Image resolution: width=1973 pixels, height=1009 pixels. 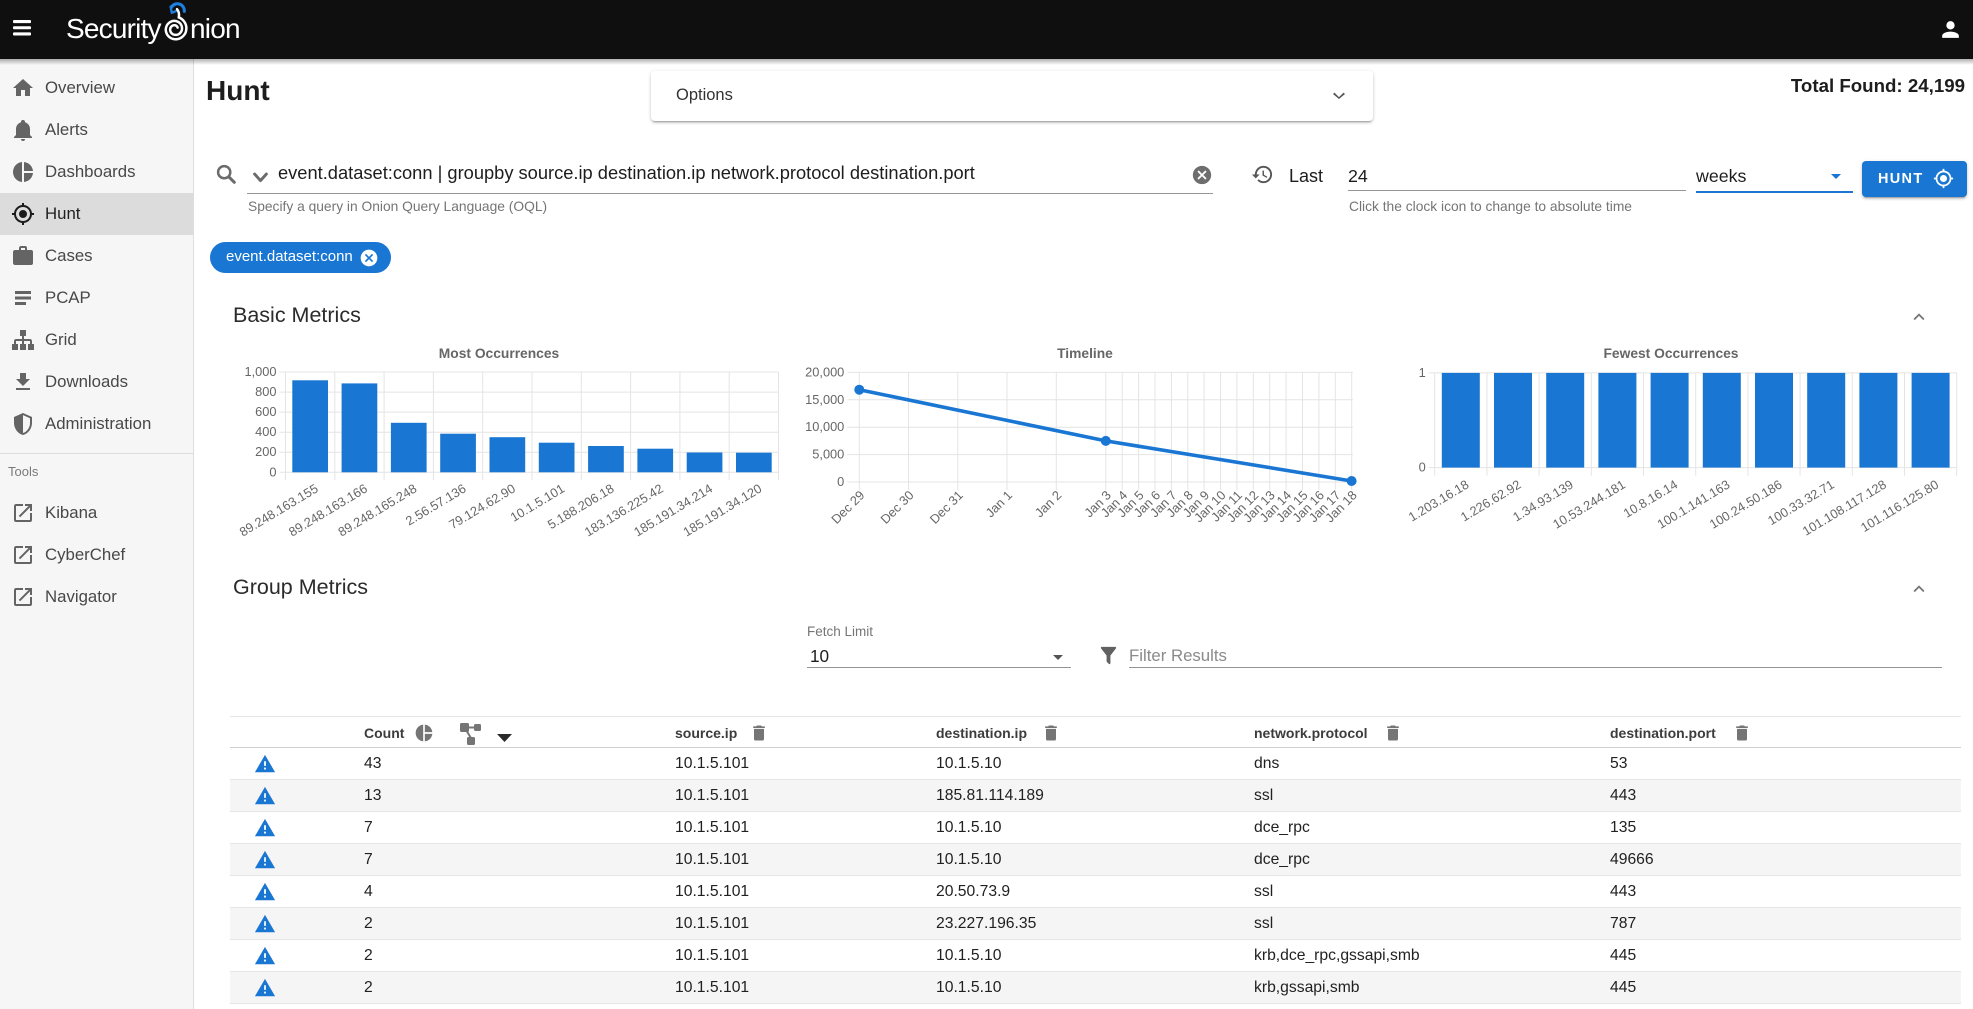 I want to click on svg-text: 400, so click(x=265, y=431).